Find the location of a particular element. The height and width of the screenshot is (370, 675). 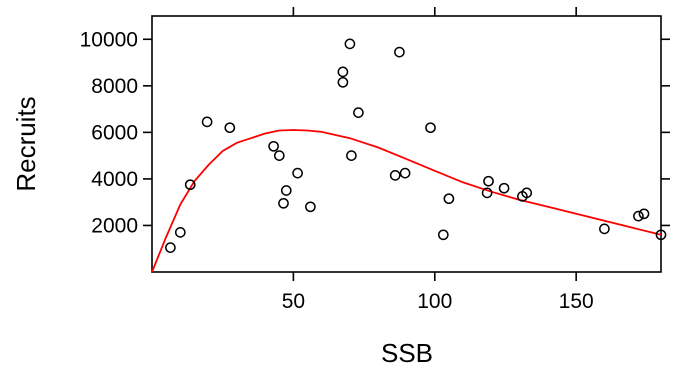

y-tick-label: 4000 is located at coordinates (114, 179).